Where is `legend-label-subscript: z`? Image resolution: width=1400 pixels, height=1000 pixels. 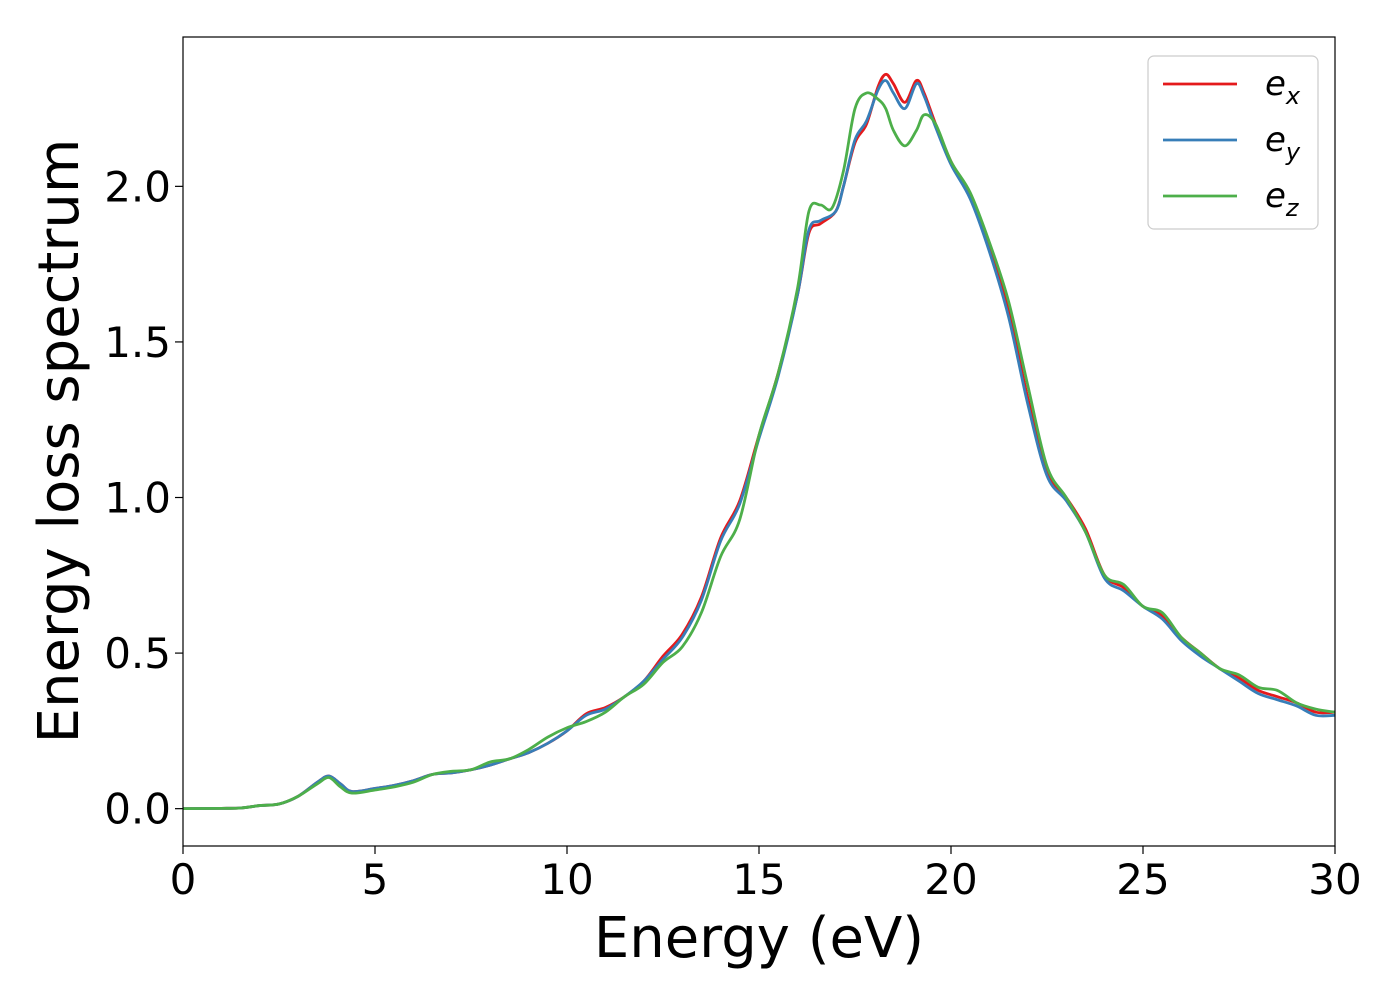
legend-label-subscript: z is located at coordinates (1292, 208).